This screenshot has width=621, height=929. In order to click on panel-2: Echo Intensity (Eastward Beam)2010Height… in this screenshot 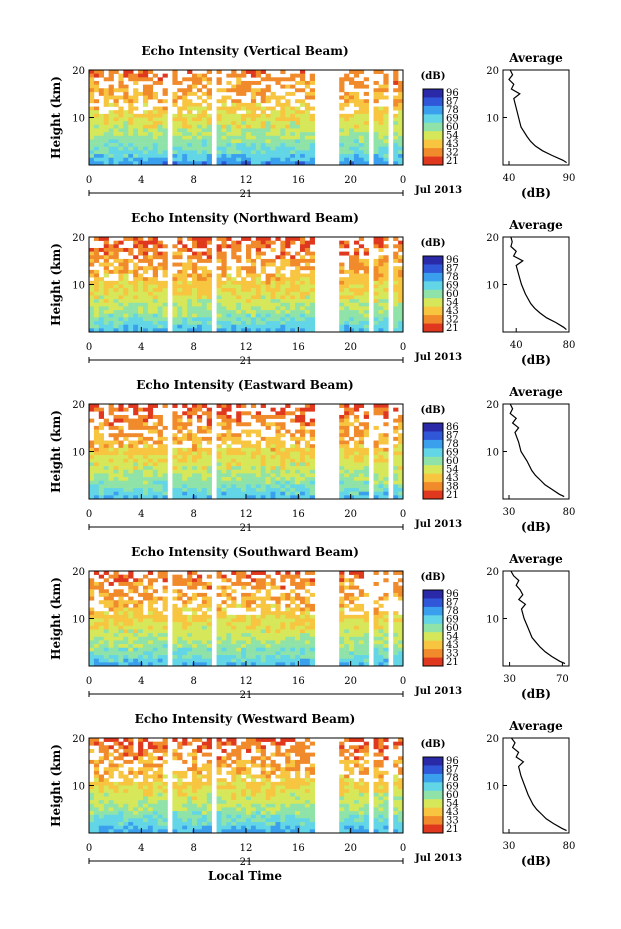, I will do `click(312, 456)`.